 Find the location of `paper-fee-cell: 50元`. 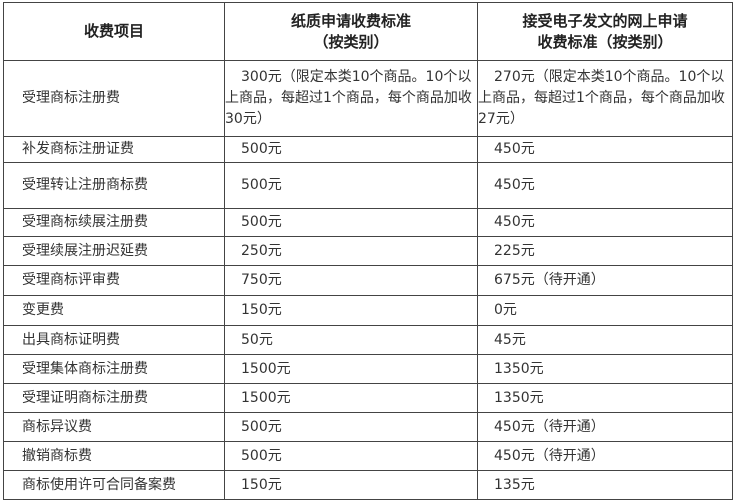

paper-fee-cell: 50元 is located at coordinates (351, 340).